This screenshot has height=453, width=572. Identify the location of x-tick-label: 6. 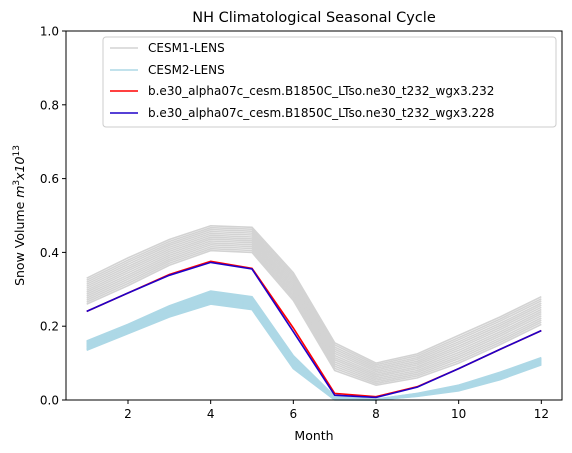
(294, 414).